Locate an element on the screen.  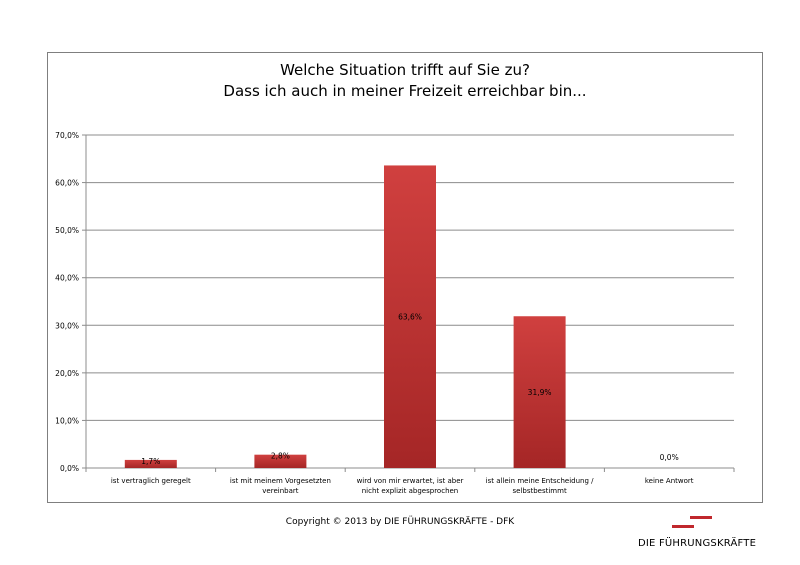
category-label: selbstbestimmt is located at coordinates (539, 491).